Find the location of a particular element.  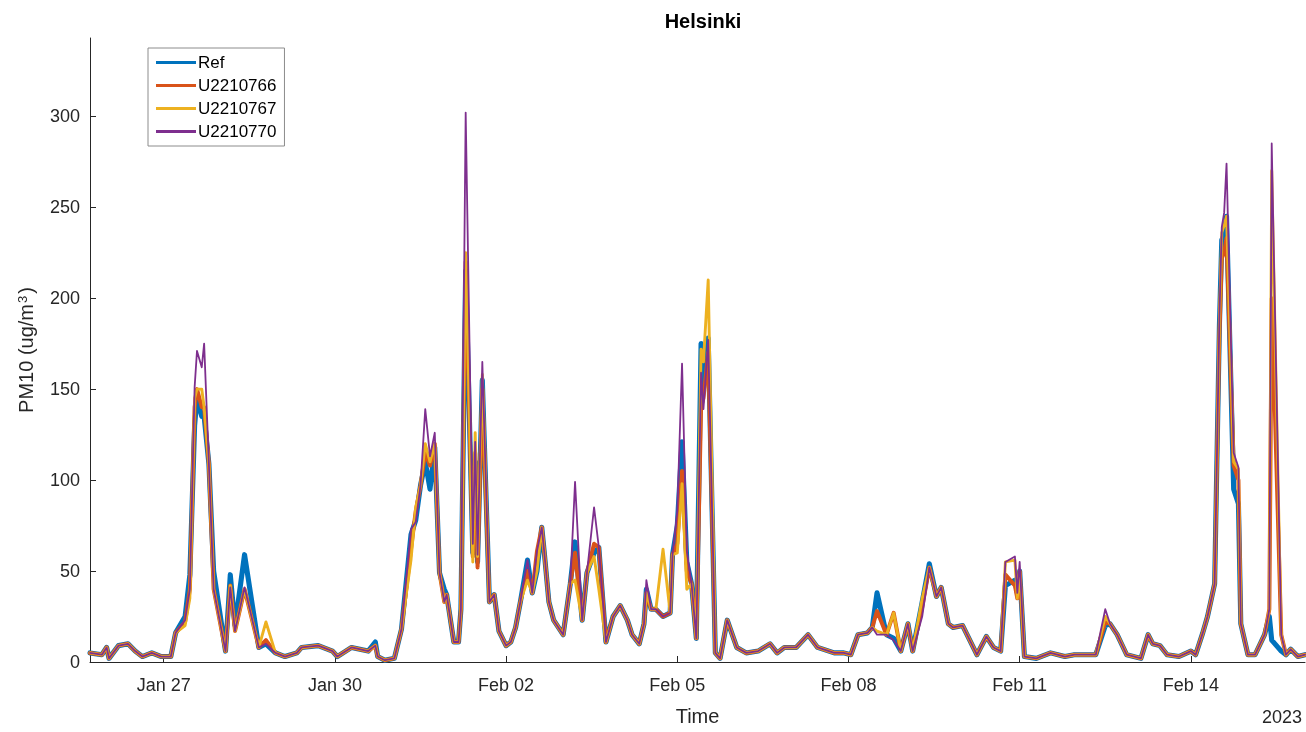

x-tick-label: Feb 14 is located at coordinates (1190, 685).